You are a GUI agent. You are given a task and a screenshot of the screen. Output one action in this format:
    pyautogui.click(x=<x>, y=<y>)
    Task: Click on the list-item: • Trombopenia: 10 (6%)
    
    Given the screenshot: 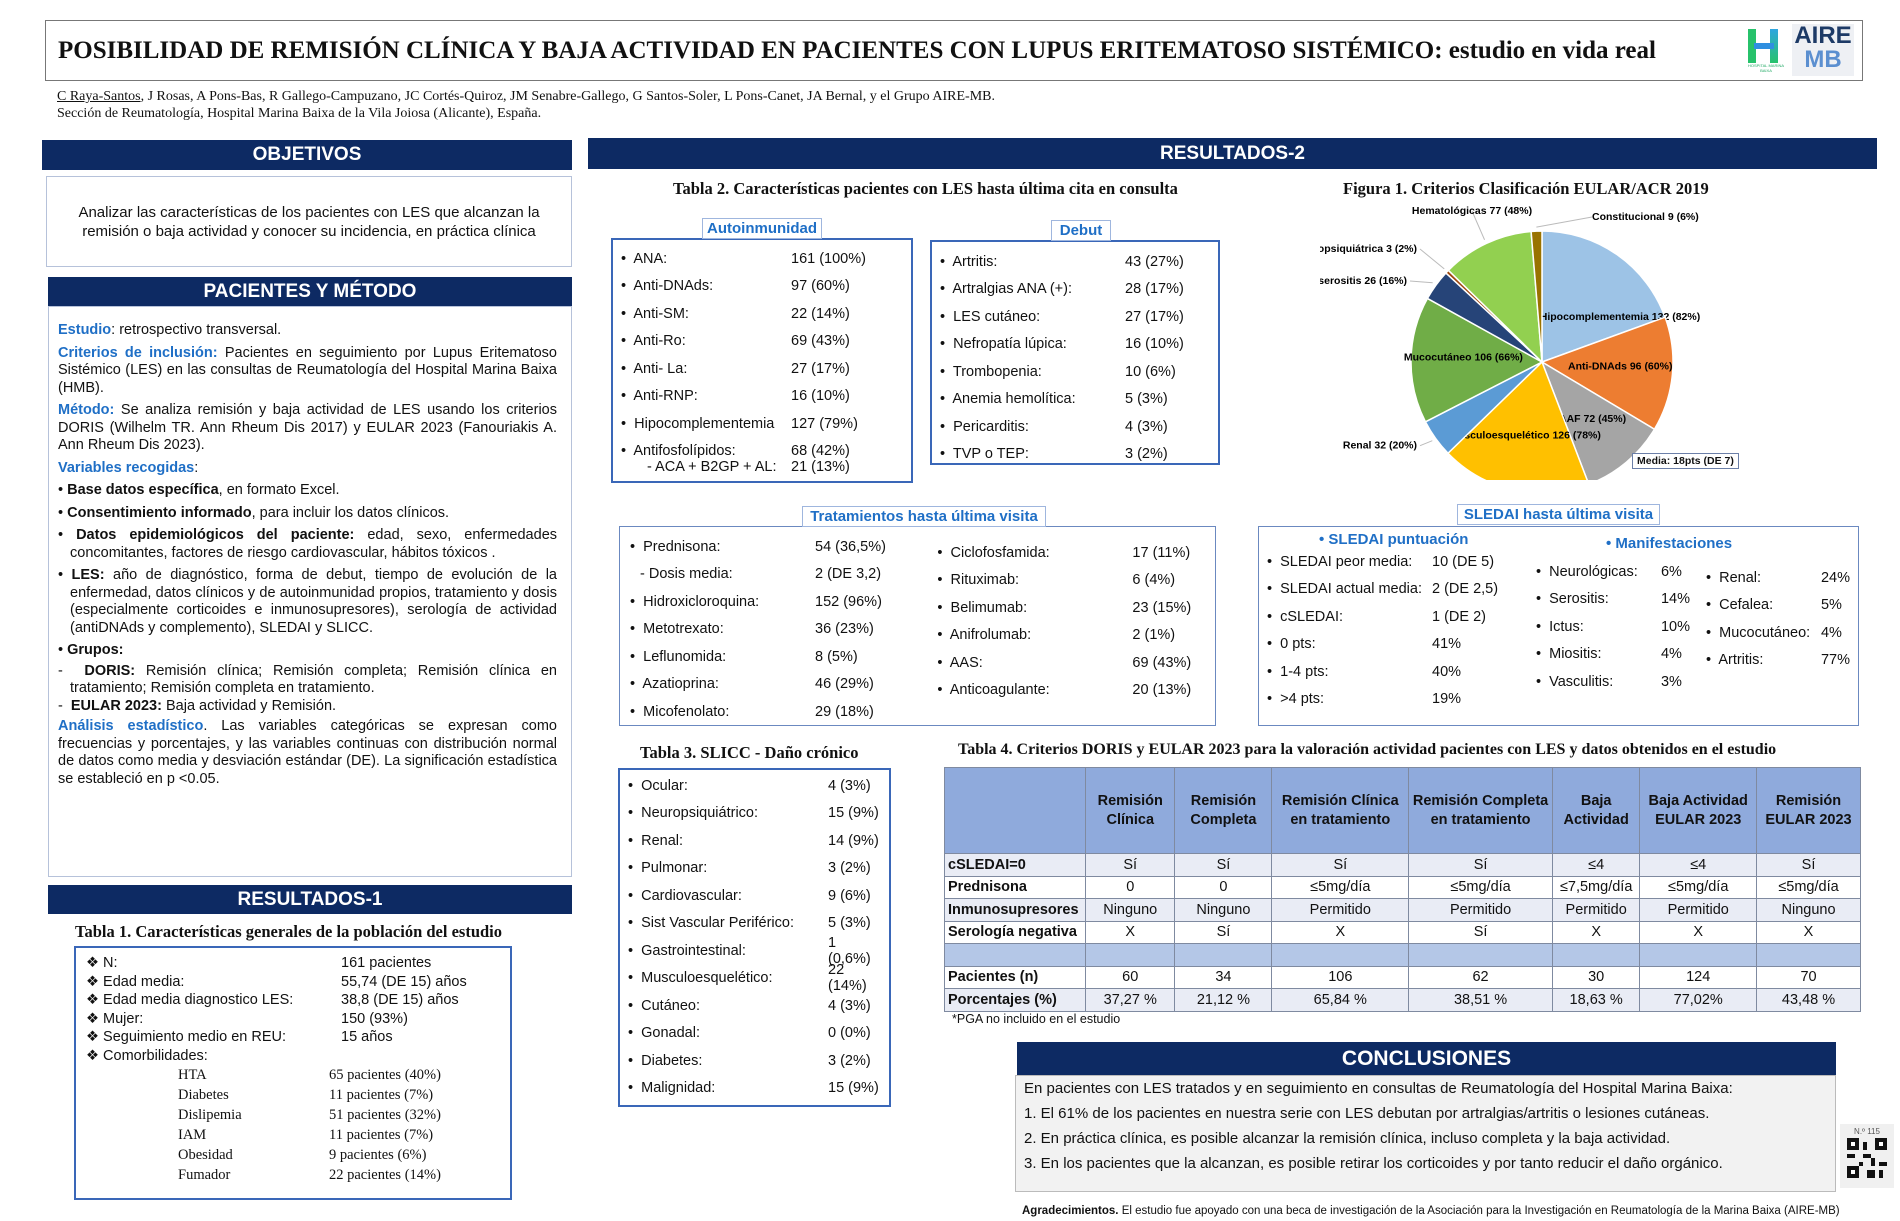 What is the action you would take?
    pyautogui.click(x=1075, y=372)
    